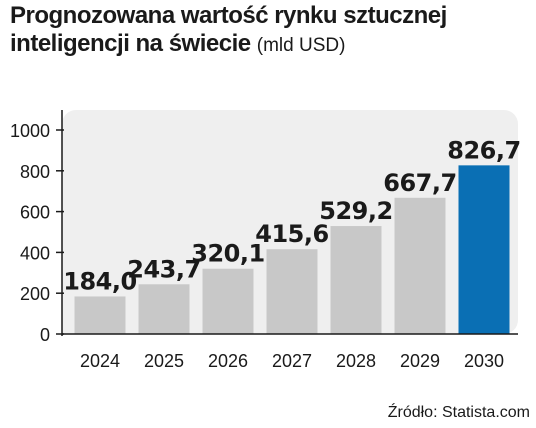 Image resolution: width=536 pixels, height=428 pixels. What do you see at coordinates (130, 43) in the screenshot?
I see `title-line-2: inteligencji na świecie` at bounding box center [130, 43].